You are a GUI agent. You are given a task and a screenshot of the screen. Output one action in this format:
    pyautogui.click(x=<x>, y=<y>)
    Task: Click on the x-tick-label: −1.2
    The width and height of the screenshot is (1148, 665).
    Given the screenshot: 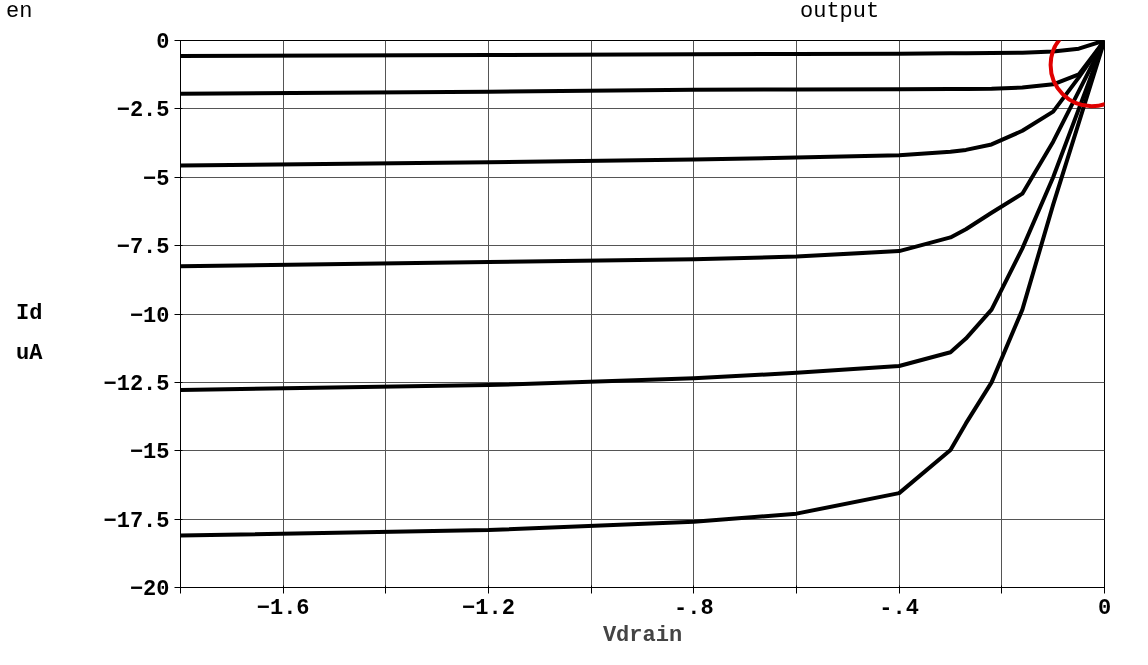 What is the action you would take?
    pyautogui.click(x=488, y=608)
    